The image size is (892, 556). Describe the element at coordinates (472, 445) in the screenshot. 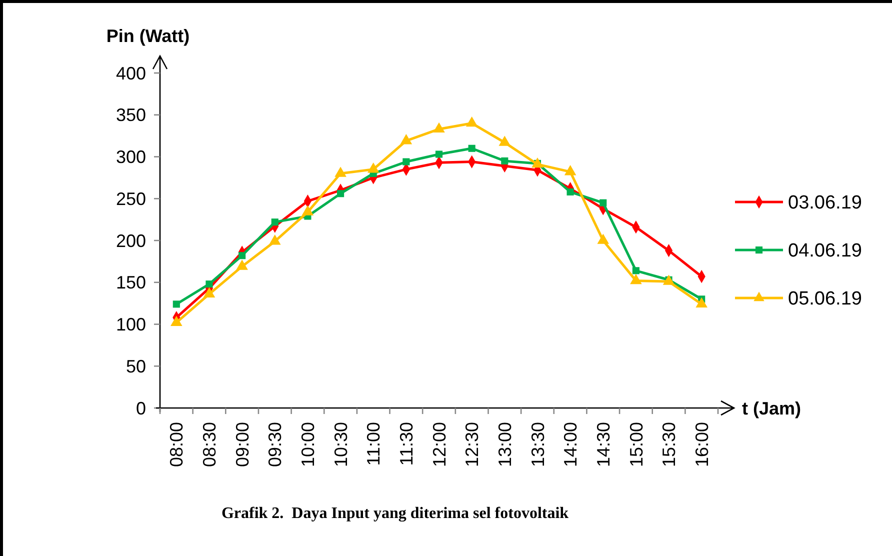

I see `x-tick-label: 12:30` at that location.